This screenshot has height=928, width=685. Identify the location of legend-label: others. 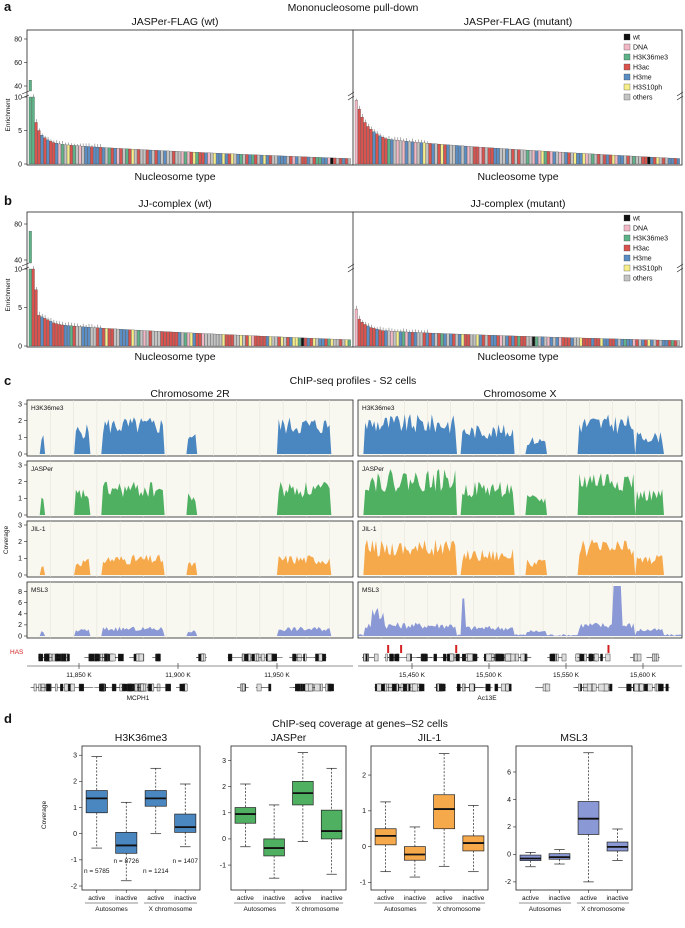
(643, 279).